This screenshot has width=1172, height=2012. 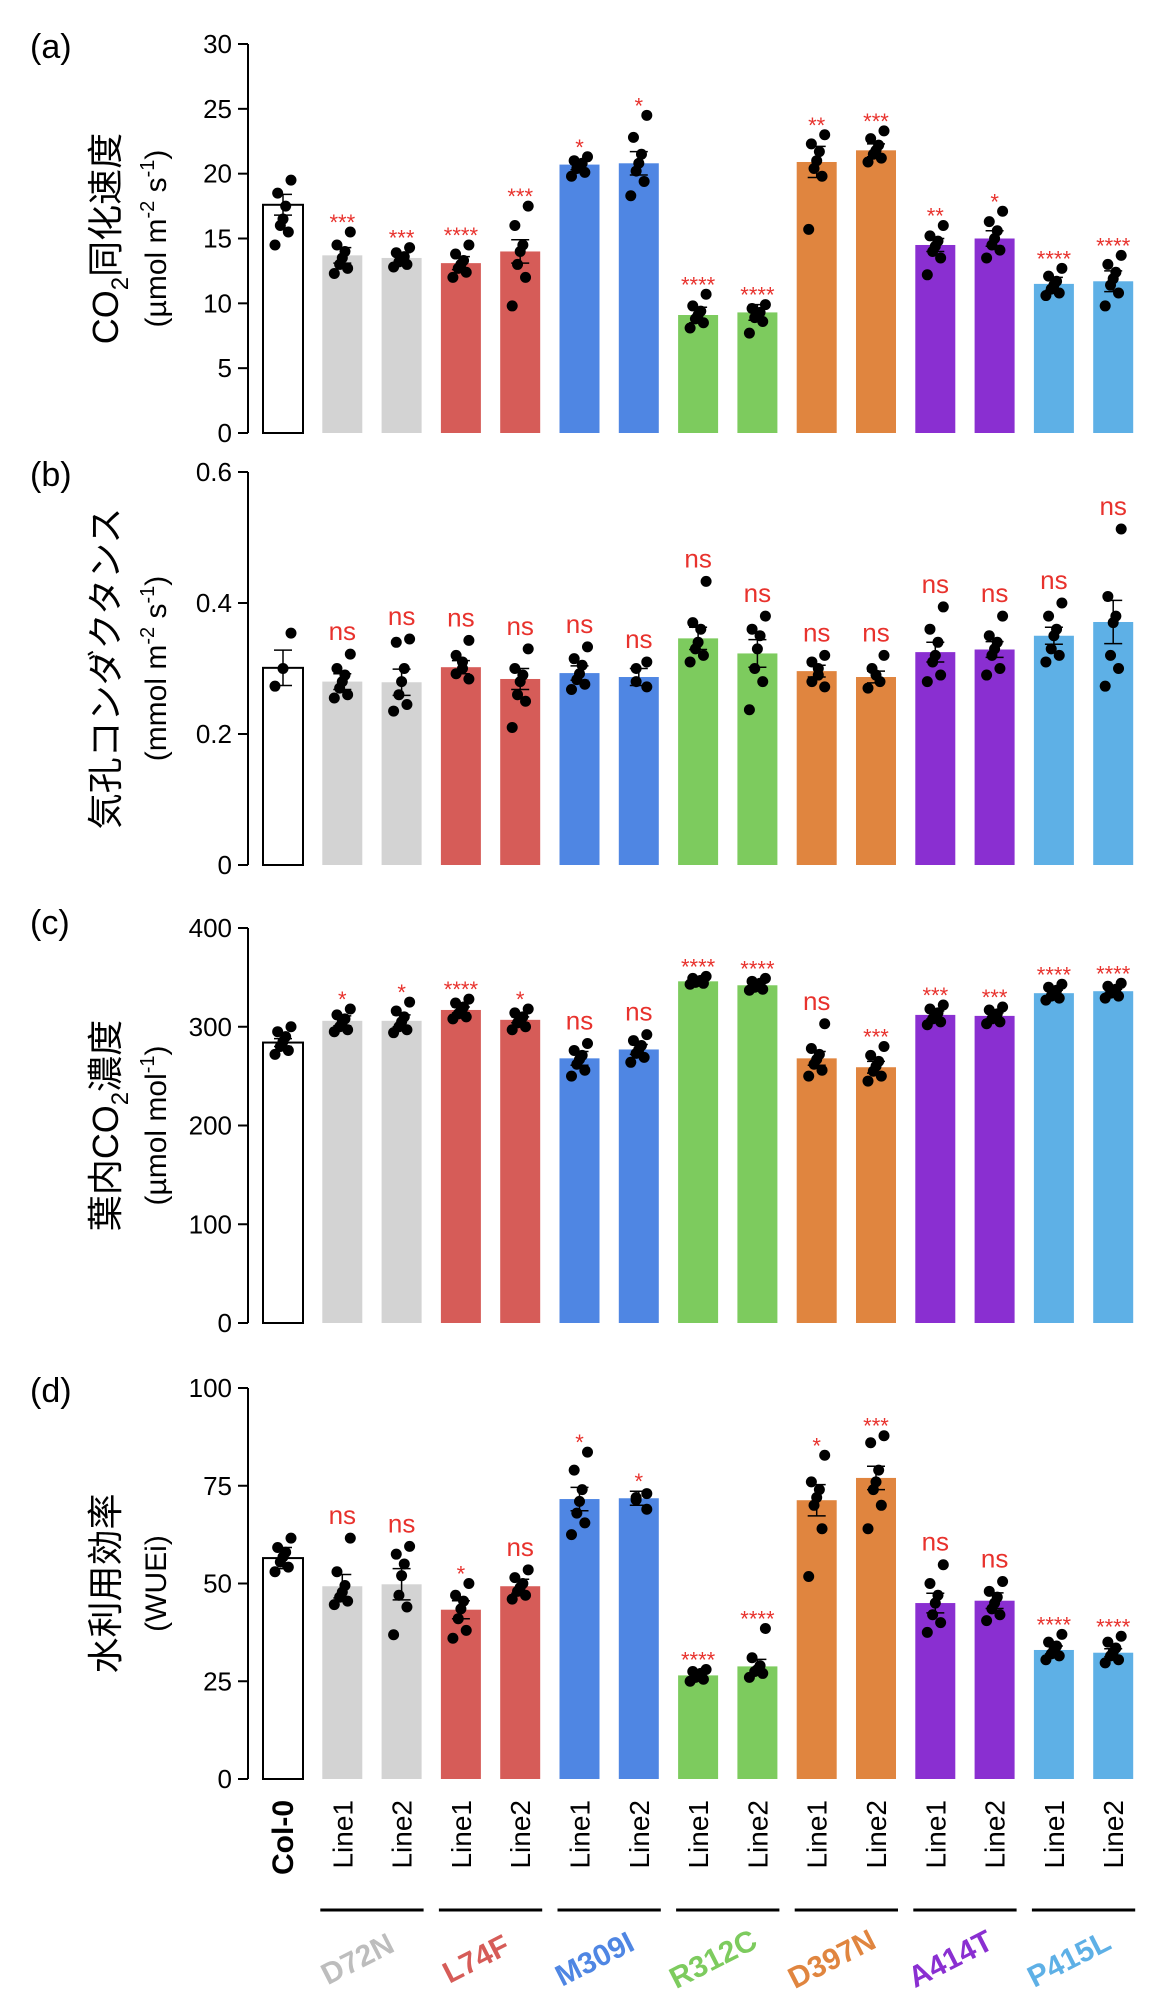 What do you see at coordinates (214, 472) in the screenshot?
I see `y-tick-label: 0.6` at bounding box center [214, 472].